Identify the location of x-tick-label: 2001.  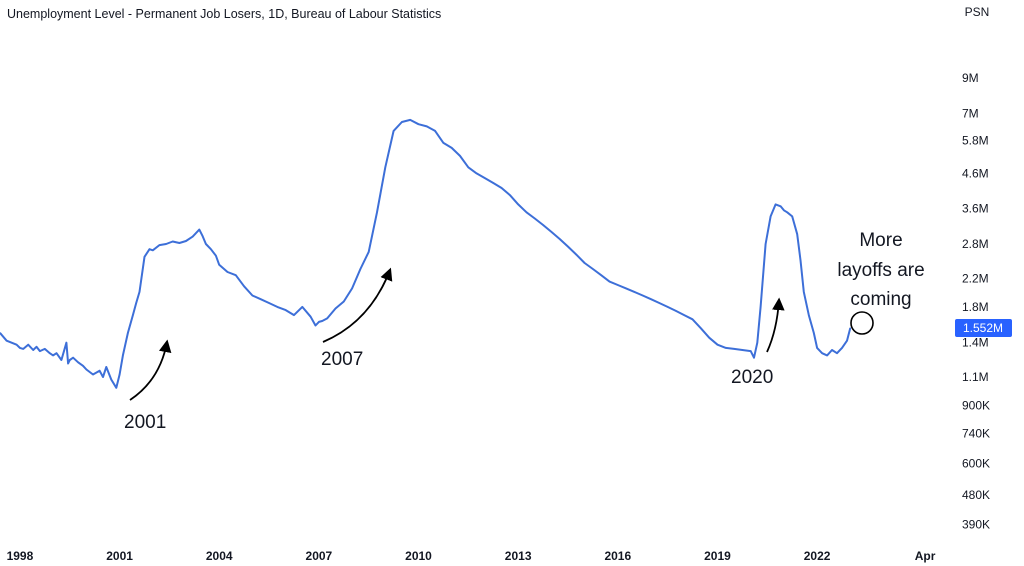
(119, 556).